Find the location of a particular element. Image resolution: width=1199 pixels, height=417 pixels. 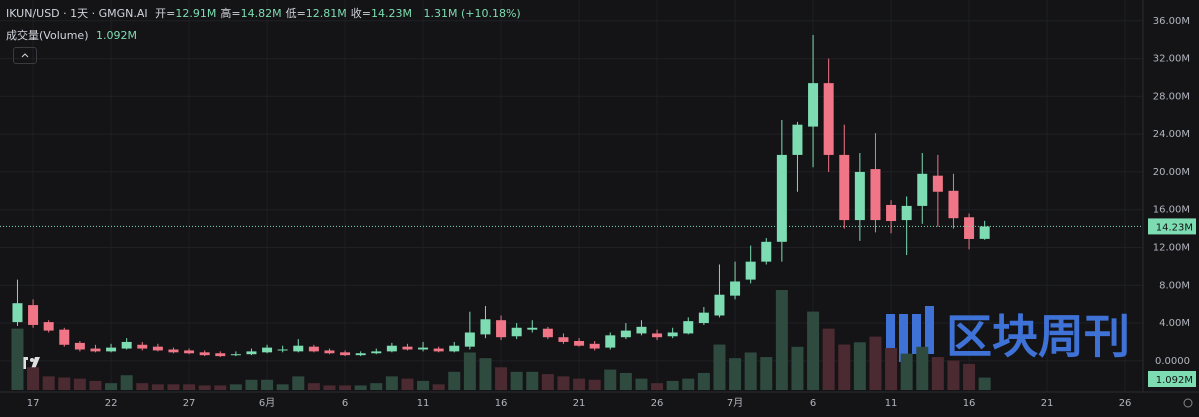

ohlc-value: 12.91M is located at coordinates (196, 13).